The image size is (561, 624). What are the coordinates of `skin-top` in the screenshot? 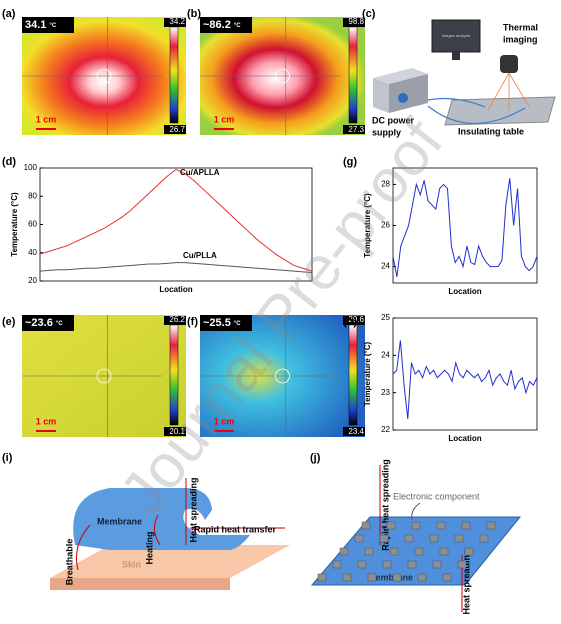 It's located at (170, 561).